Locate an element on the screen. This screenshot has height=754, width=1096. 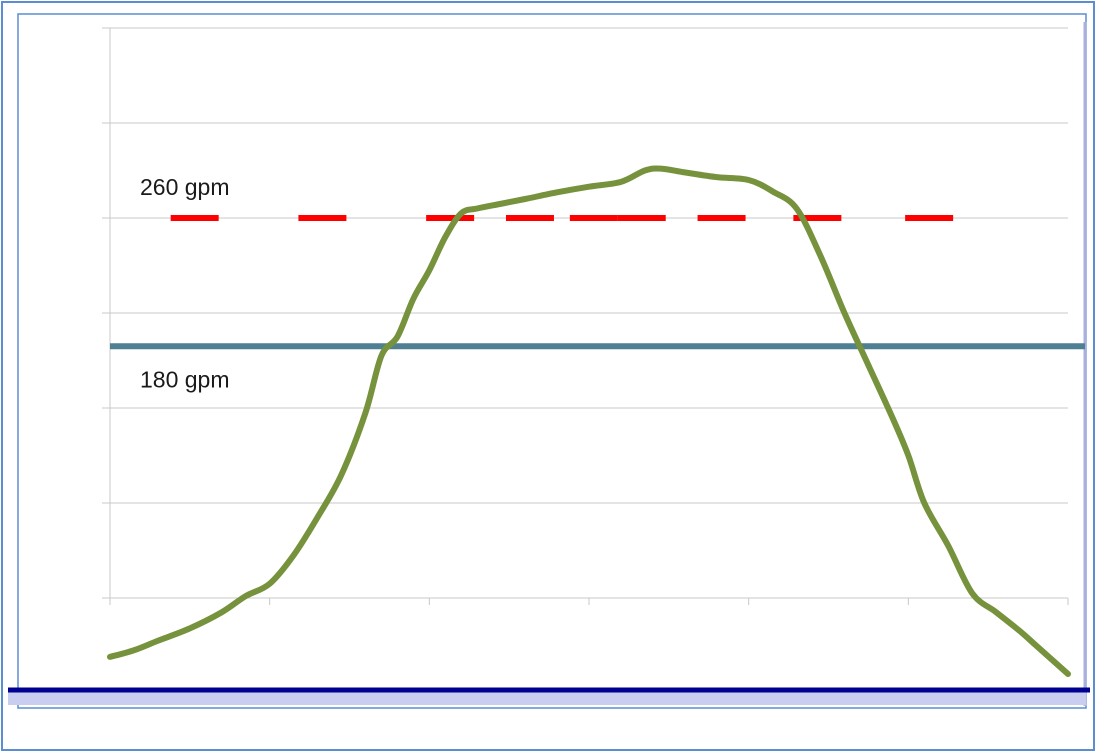
baseline-shadow is located at coordinates (547, 698).